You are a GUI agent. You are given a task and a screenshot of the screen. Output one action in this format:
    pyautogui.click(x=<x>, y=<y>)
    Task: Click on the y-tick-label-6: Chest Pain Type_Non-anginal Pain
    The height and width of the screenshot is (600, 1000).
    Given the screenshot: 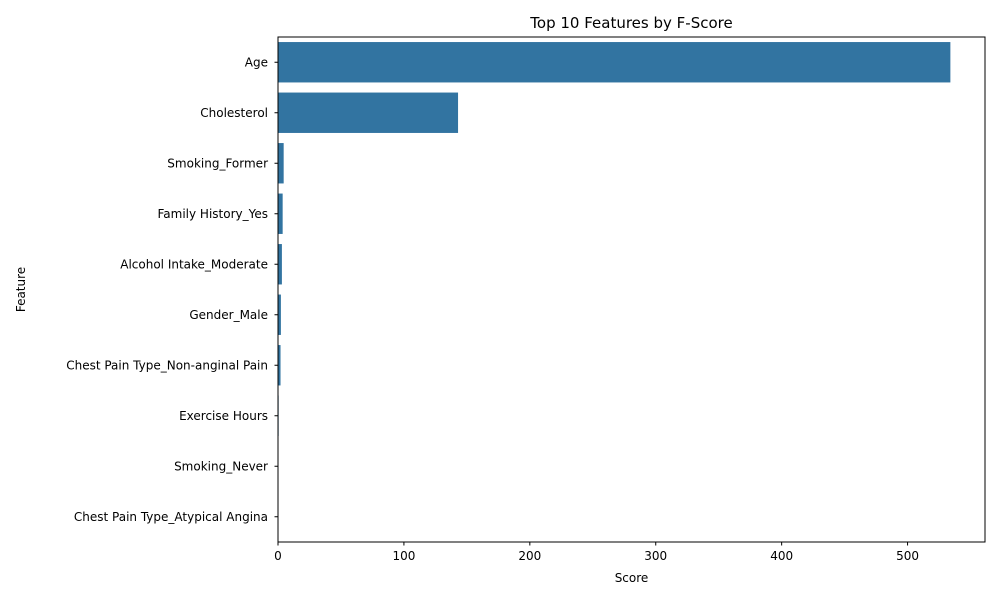 What is the action you would take?
    pyautogui.click(x=167, y=365)
    